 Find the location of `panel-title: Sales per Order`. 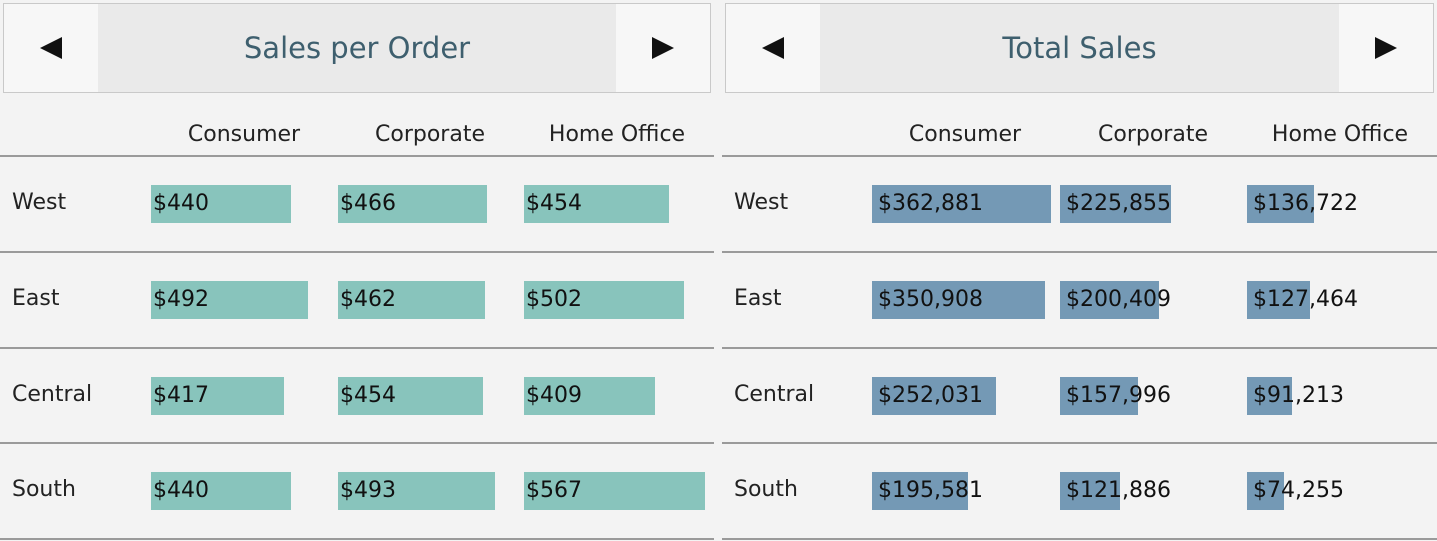

panel-title: Sales per Order is located at coordinates (357, 48).